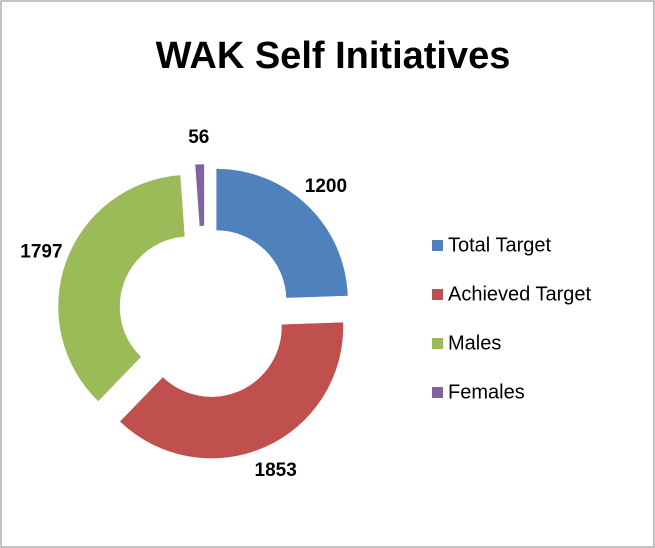 The image size is (655, 548). I want to click on data-label: 56, so click(198, 137).